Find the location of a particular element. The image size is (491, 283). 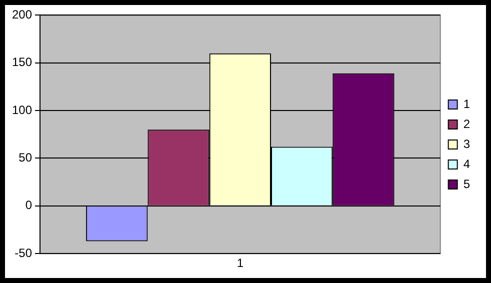

y-tick-label: 50 is located at coordinates (25, 157).